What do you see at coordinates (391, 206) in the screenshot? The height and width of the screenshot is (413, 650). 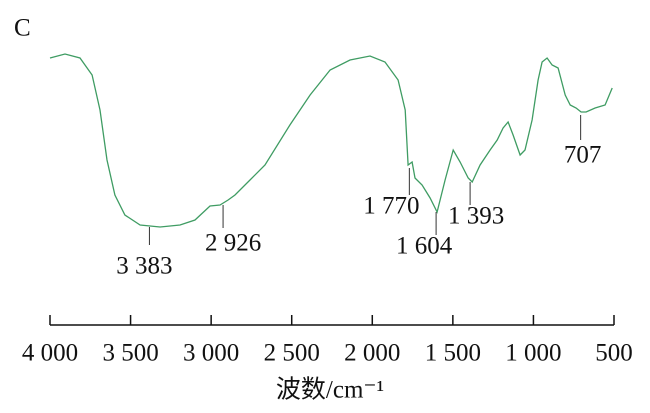 I see `peak-label: 1 770` at bounding box center [391, 206].